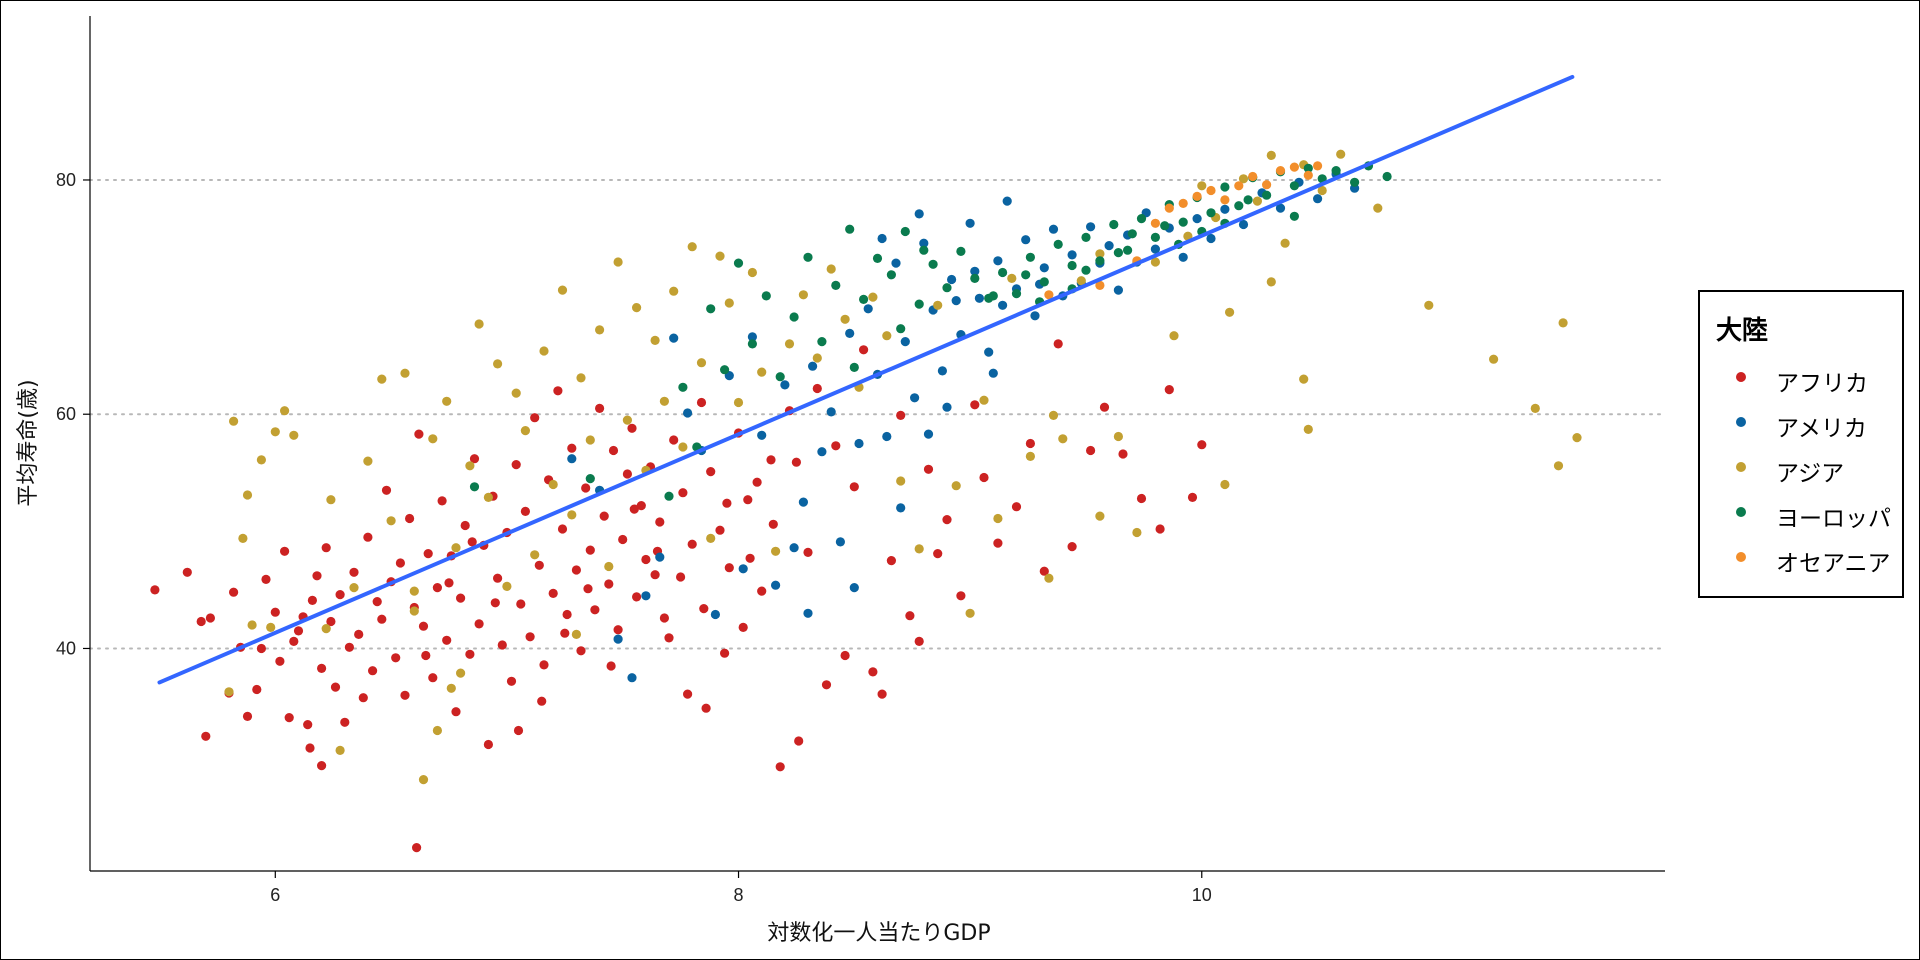 The width and height of the screenshot is (1920, 960). What do you see at coordinates (1800, 513) in the screenshot?
I see `legend-item-europe: ヨーロッパ` at bounding box center [1800, 513].